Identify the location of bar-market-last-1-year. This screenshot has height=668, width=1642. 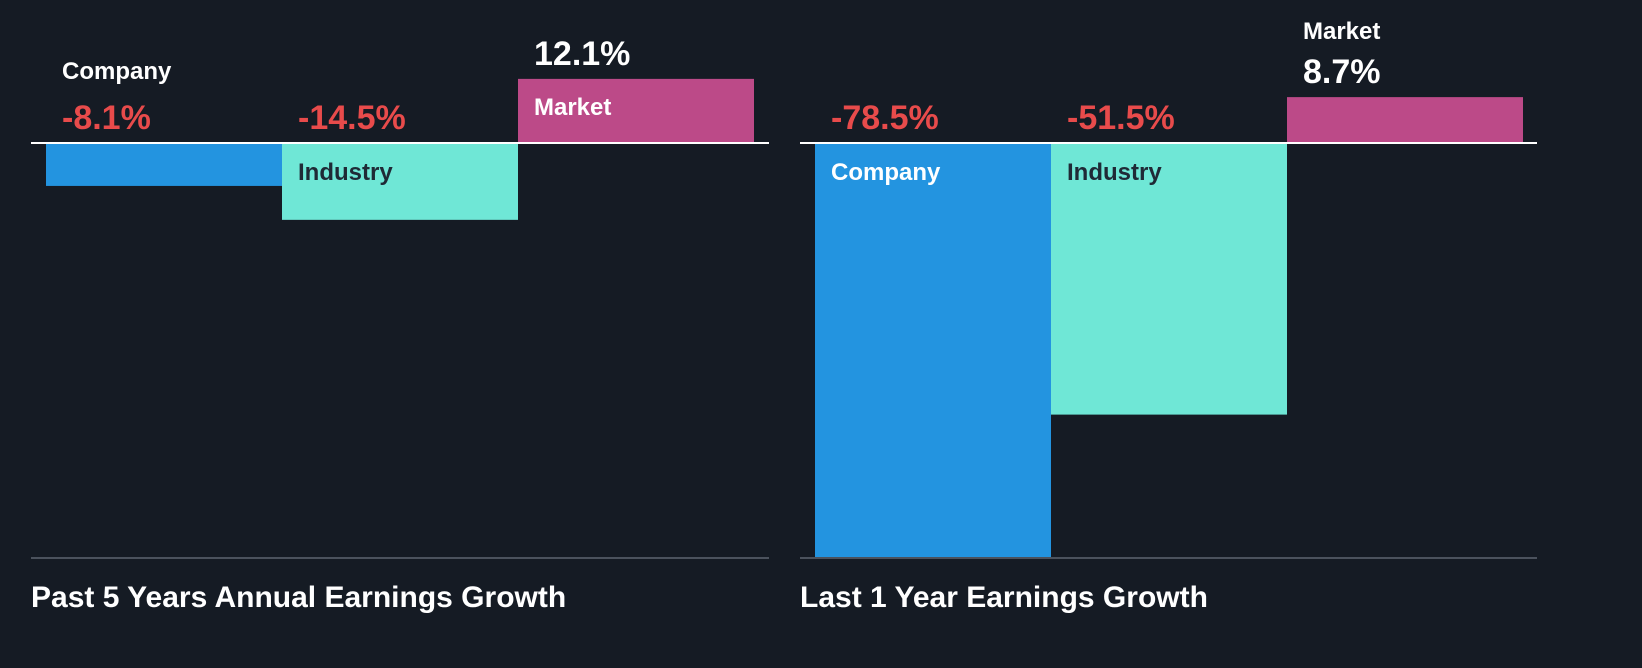
(1405, 120).